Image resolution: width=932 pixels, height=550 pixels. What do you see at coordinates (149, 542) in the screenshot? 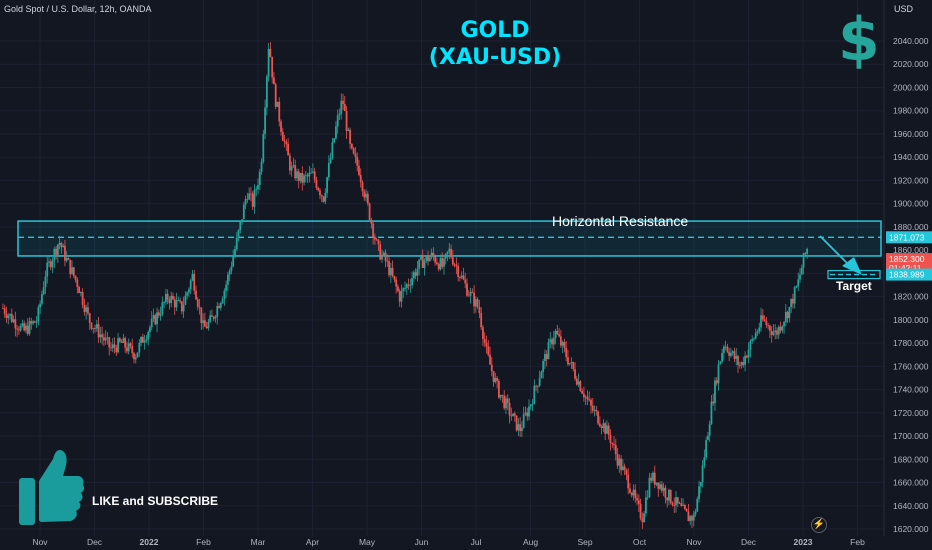
I see `x-tick-label: 2022` at bounding box center [149, 542].